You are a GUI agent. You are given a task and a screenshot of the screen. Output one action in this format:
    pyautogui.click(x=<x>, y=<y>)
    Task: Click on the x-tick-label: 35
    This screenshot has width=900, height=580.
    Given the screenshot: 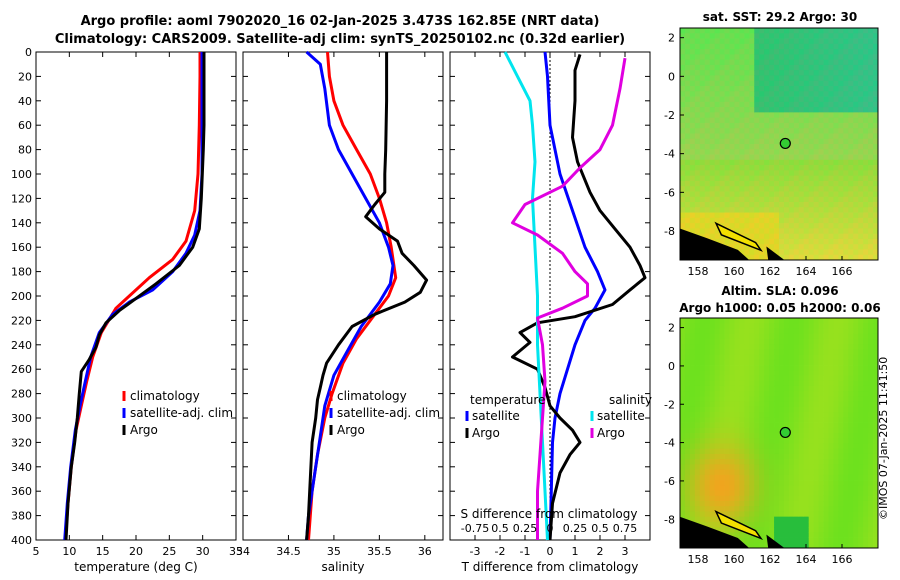 What is the action you would take?
    pyautogui.click(x=236, y=551)
    